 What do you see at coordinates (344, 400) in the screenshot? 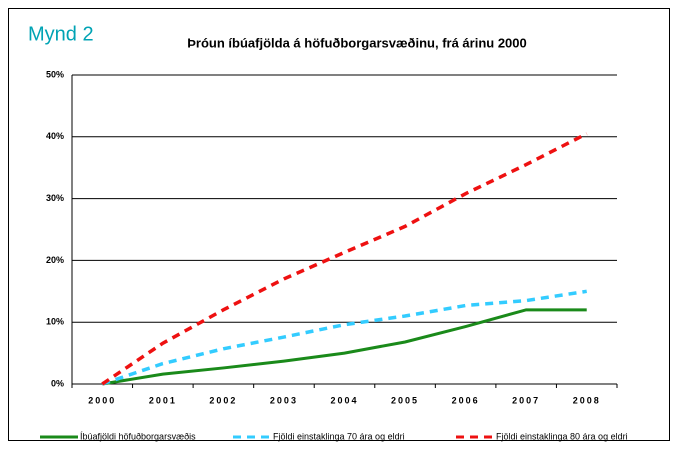
I see `x-tick-label: 2004` at bounding box center [344, 400].